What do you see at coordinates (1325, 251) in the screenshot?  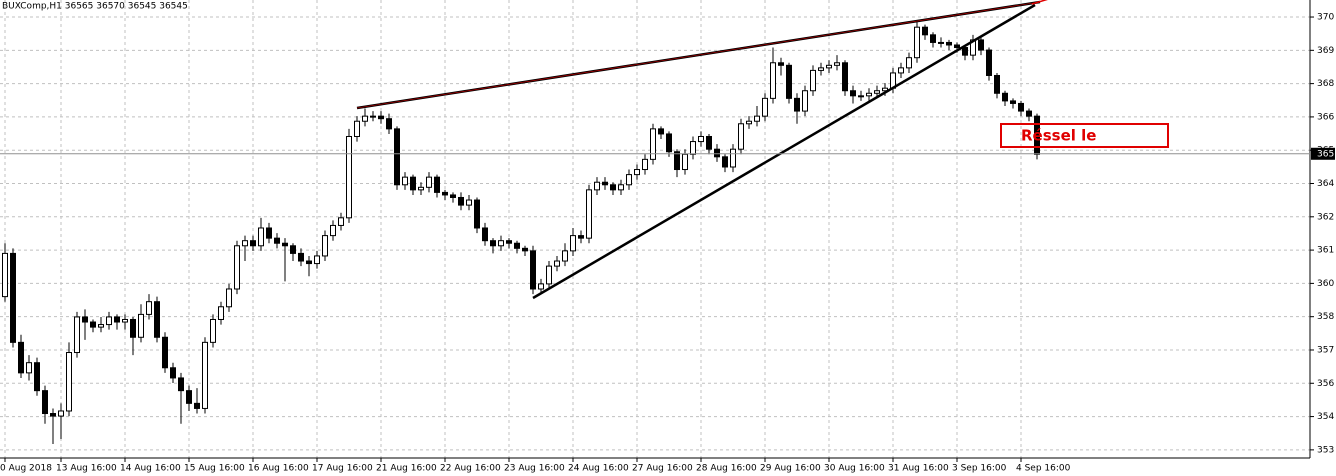 I see `y-tick-label: 361` at bounding box center [1325, 251].